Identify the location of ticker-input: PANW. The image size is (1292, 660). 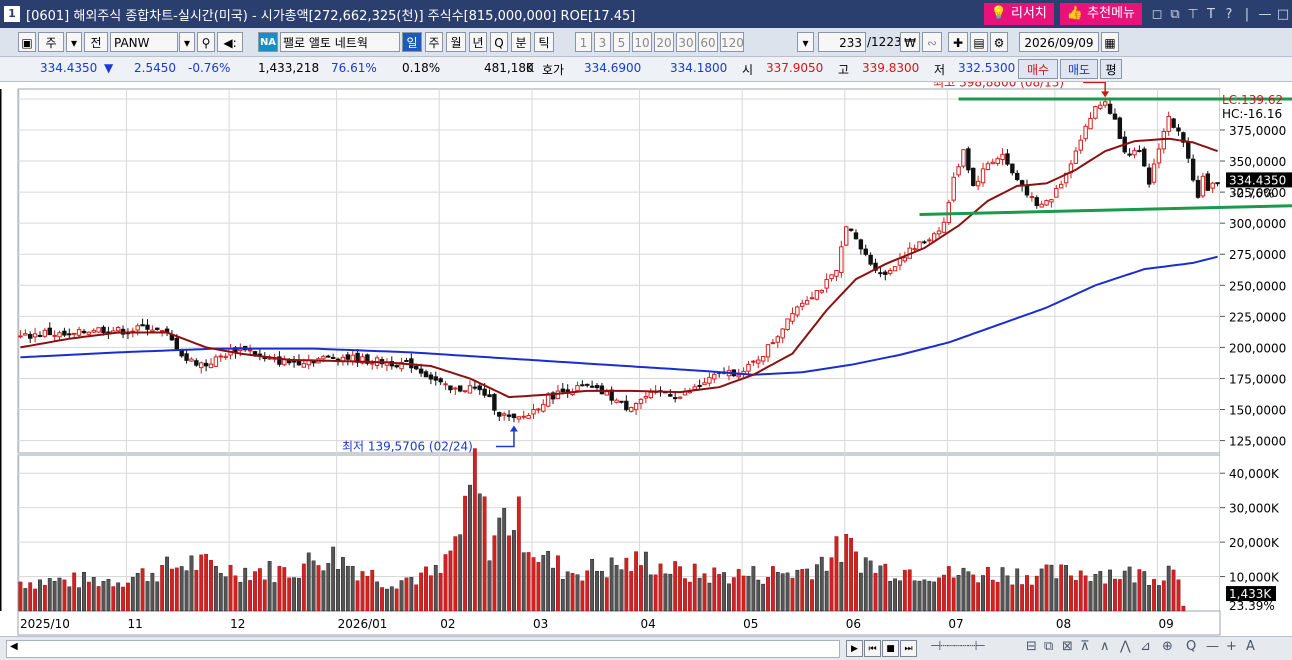
(144, 42).